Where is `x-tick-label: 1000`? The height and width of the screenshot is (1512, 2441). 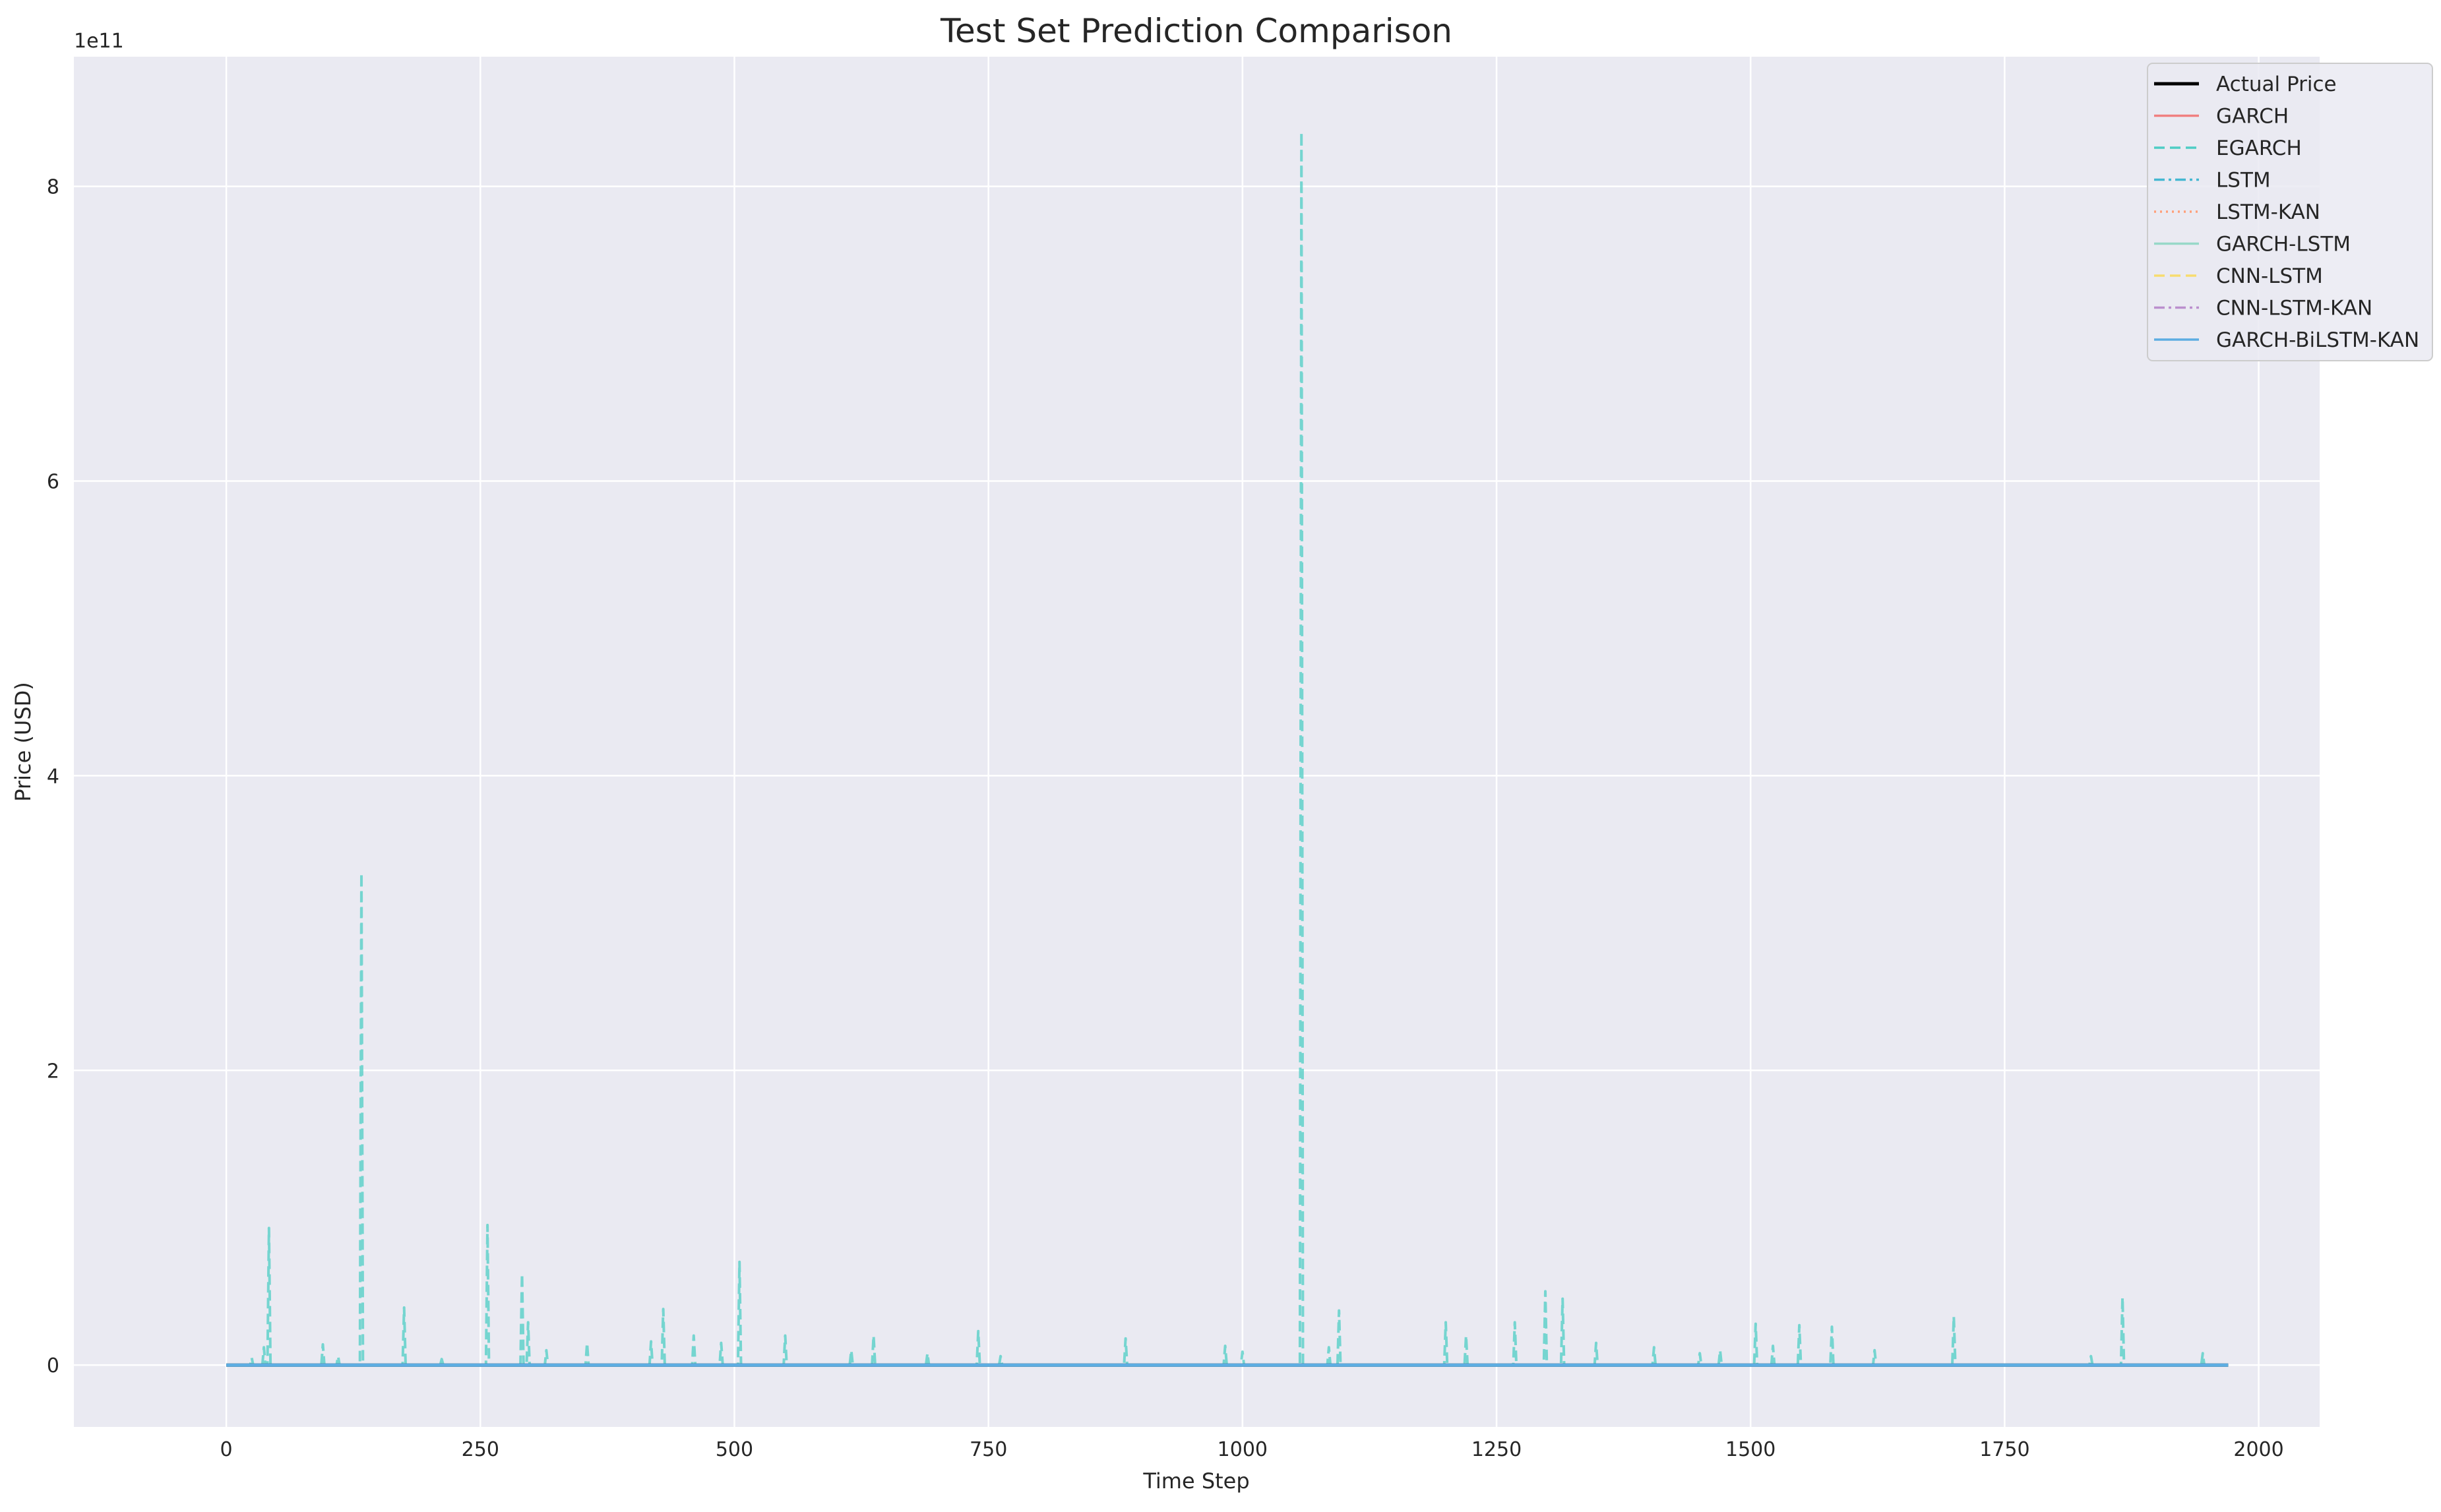 x-tick-label: 1000 is located at coordinates (1243, 1449).